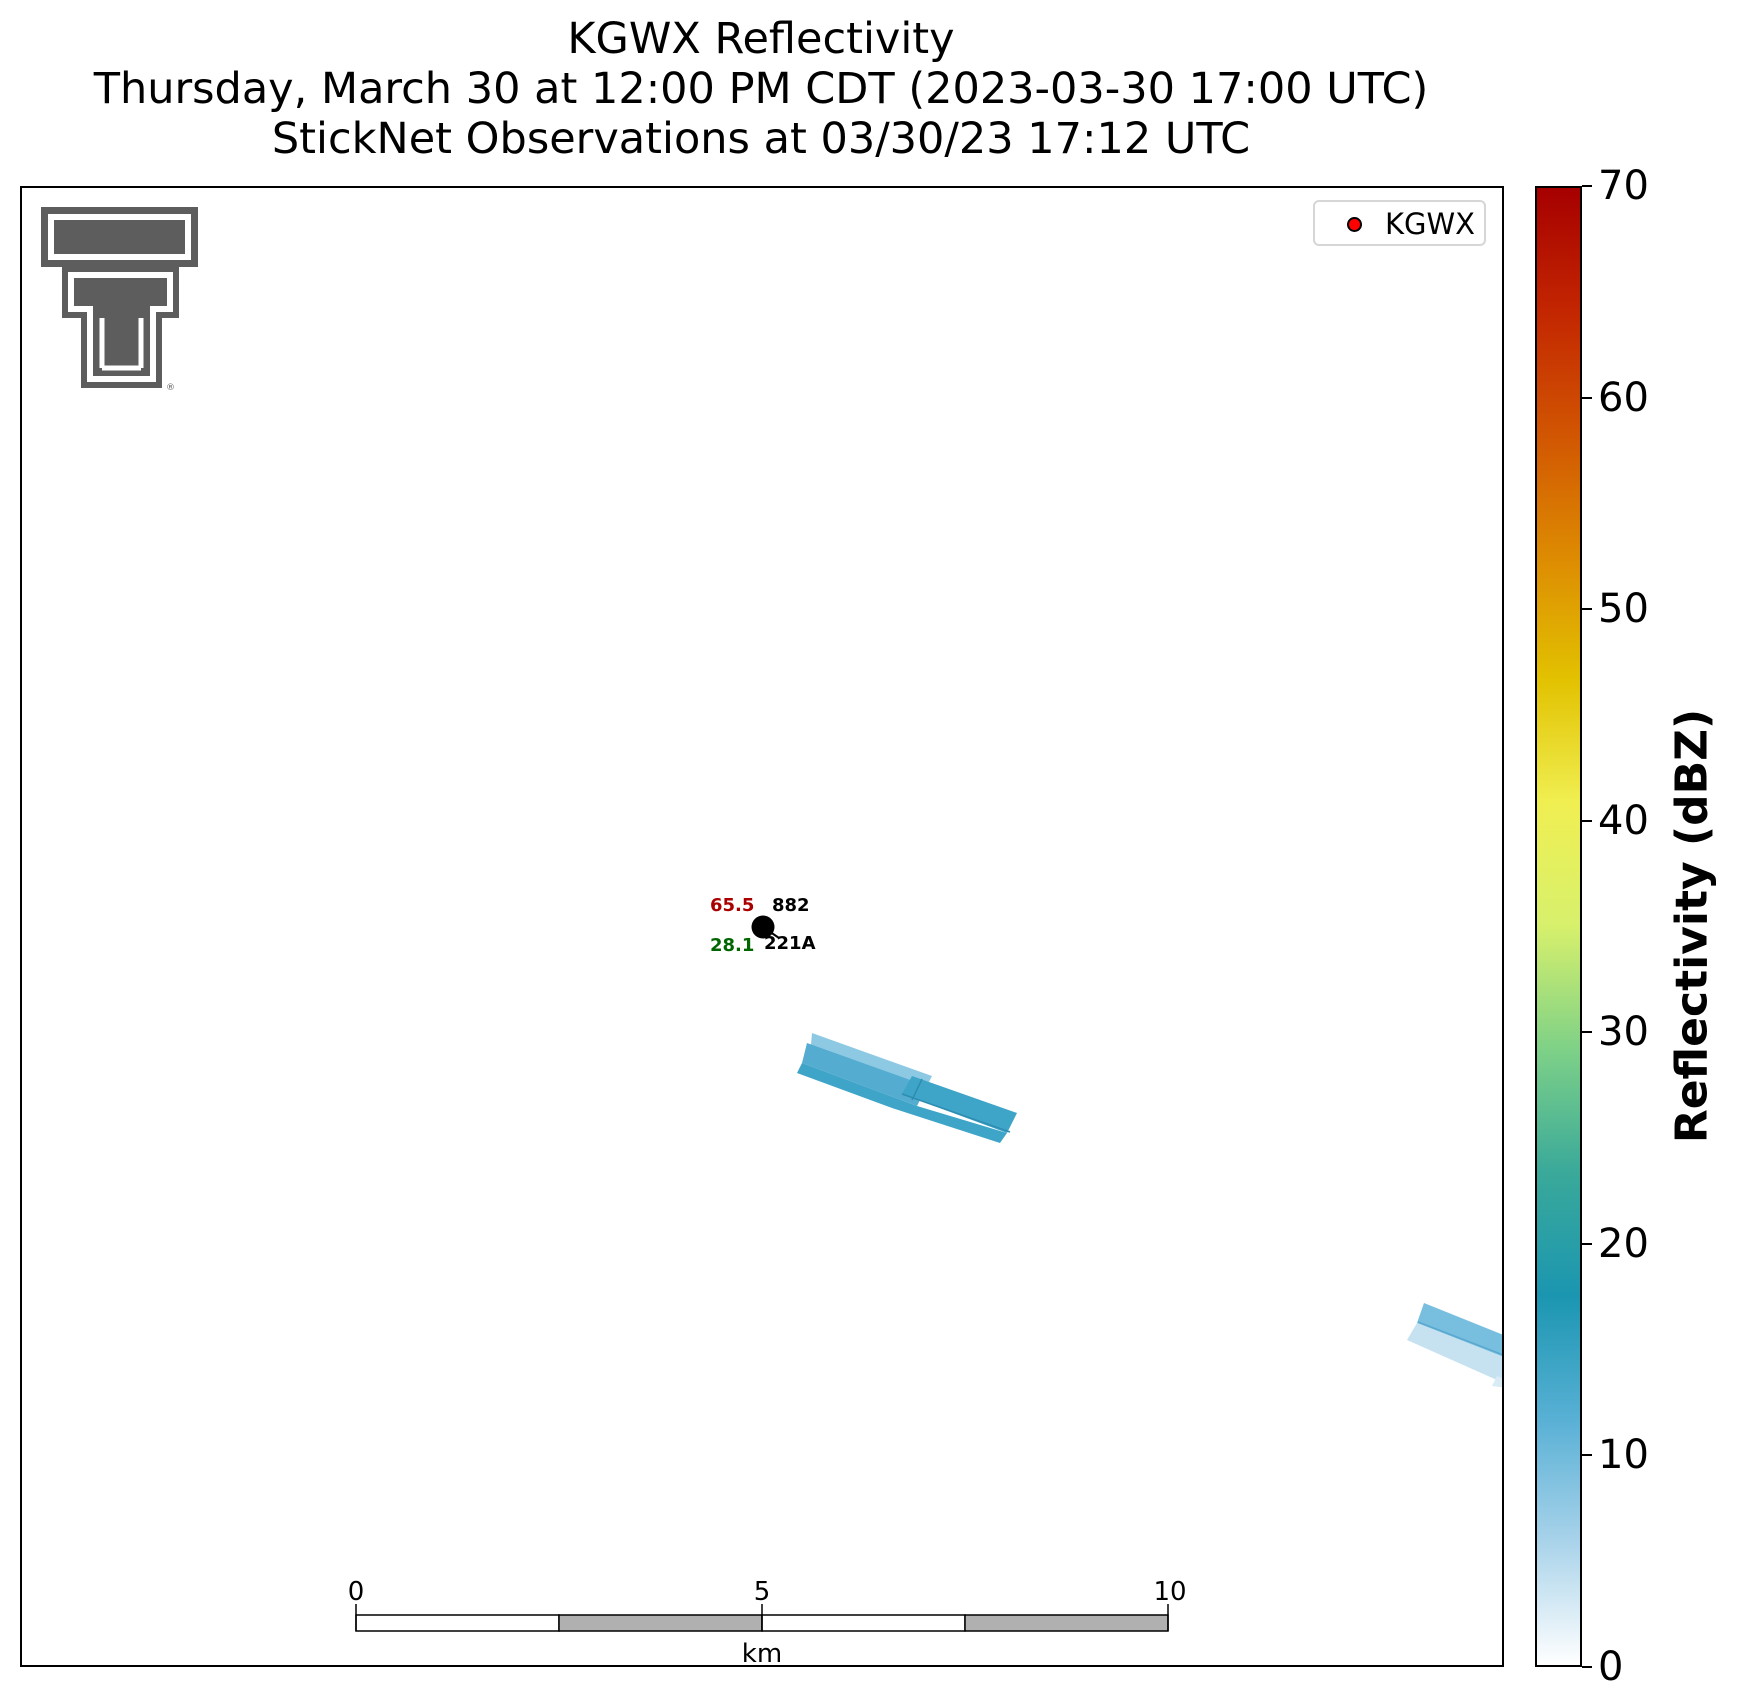 Image resolution: width=1738 pixels, height=1705 pixels. I want to click on colorbar-tick-label-40: 40, so click(1623, 820).